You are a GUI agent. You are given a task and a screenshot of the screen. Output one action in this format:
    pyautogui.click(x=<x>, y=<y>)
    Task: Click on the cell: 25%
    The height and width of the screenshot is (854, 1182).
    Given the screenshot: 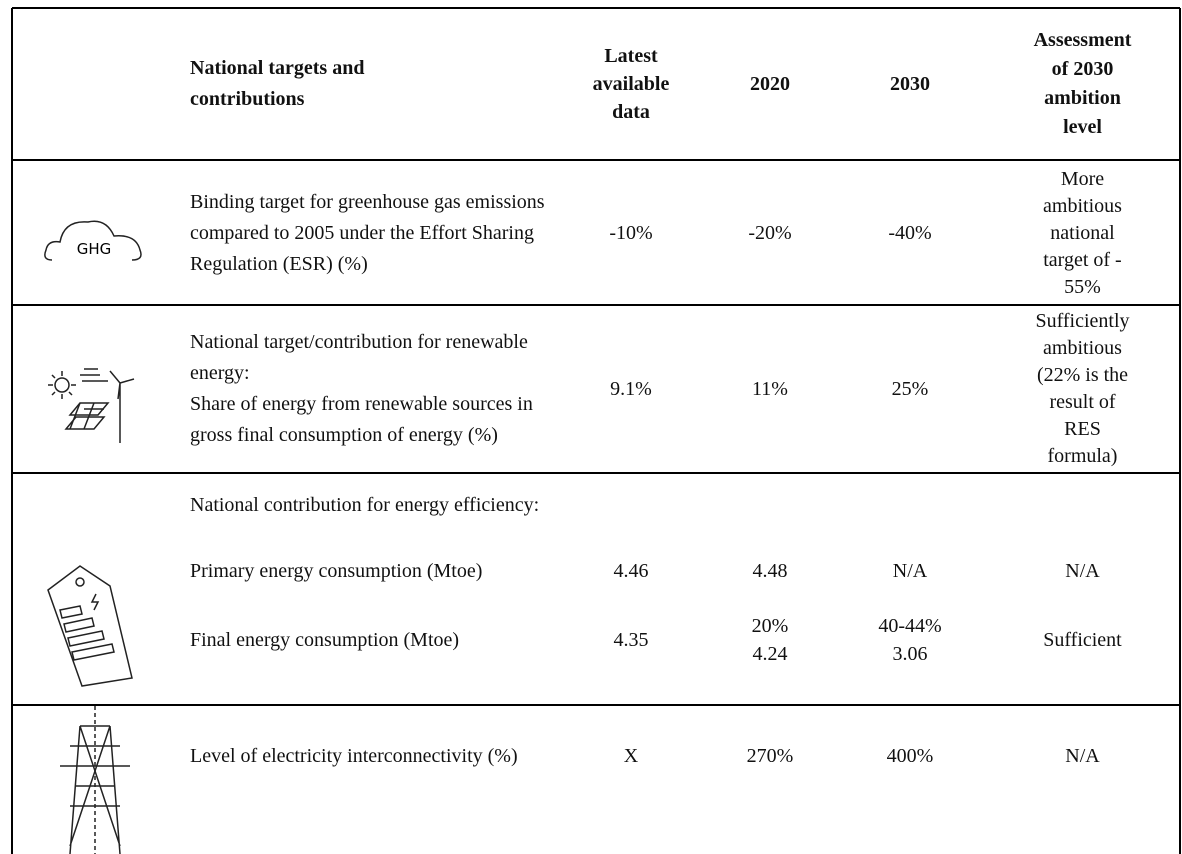 What is the action you would take?
    pyautogui.click(x=910, y=389)
    